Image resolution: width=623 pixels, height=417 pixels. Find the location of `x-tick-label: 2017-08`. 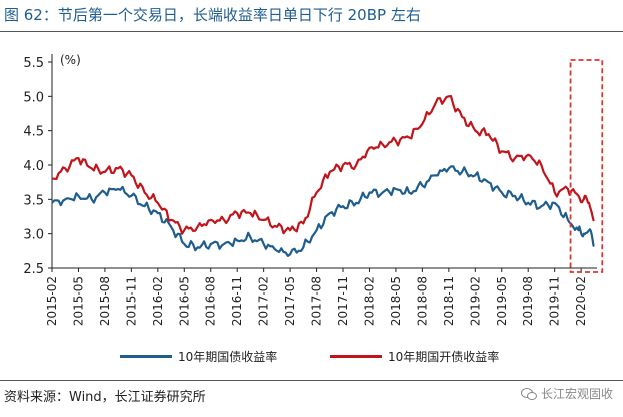

x-tick-label: 2017-08 is located at coordinates (317, 301).